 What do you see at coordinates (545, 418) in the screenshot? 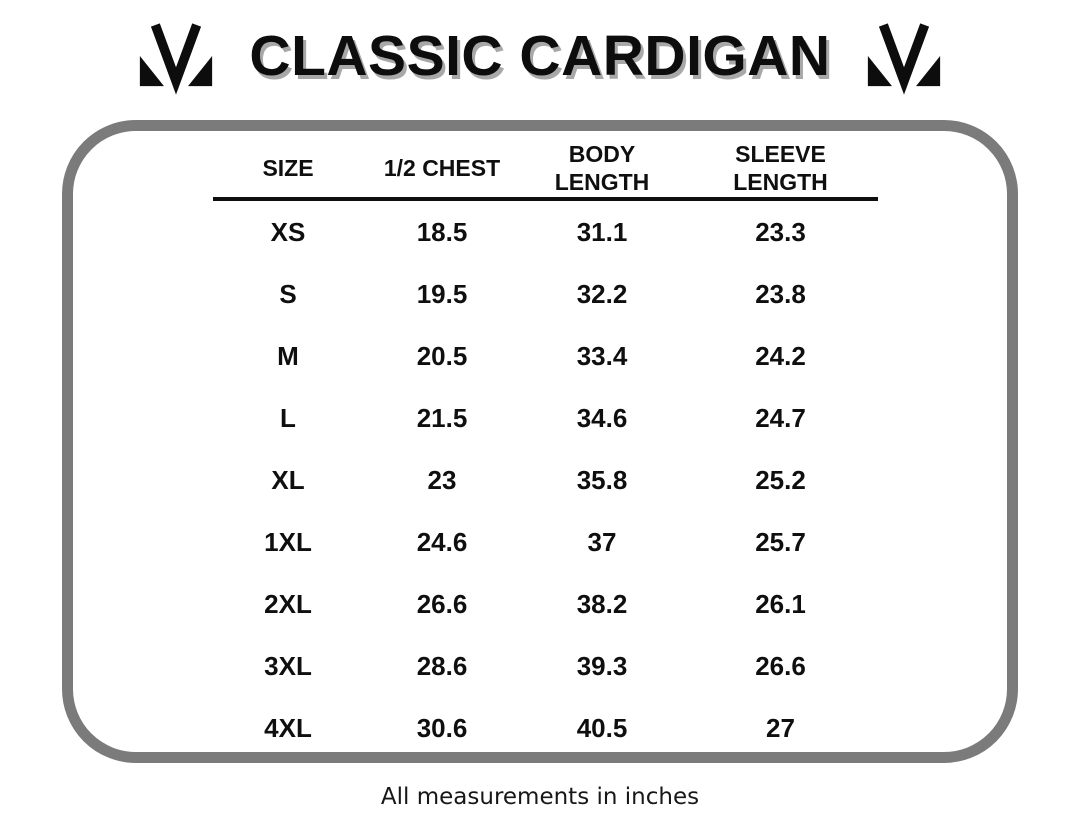
I see `table-row: L 21.5 34.6 24.7` at bounding box center [545, 418].